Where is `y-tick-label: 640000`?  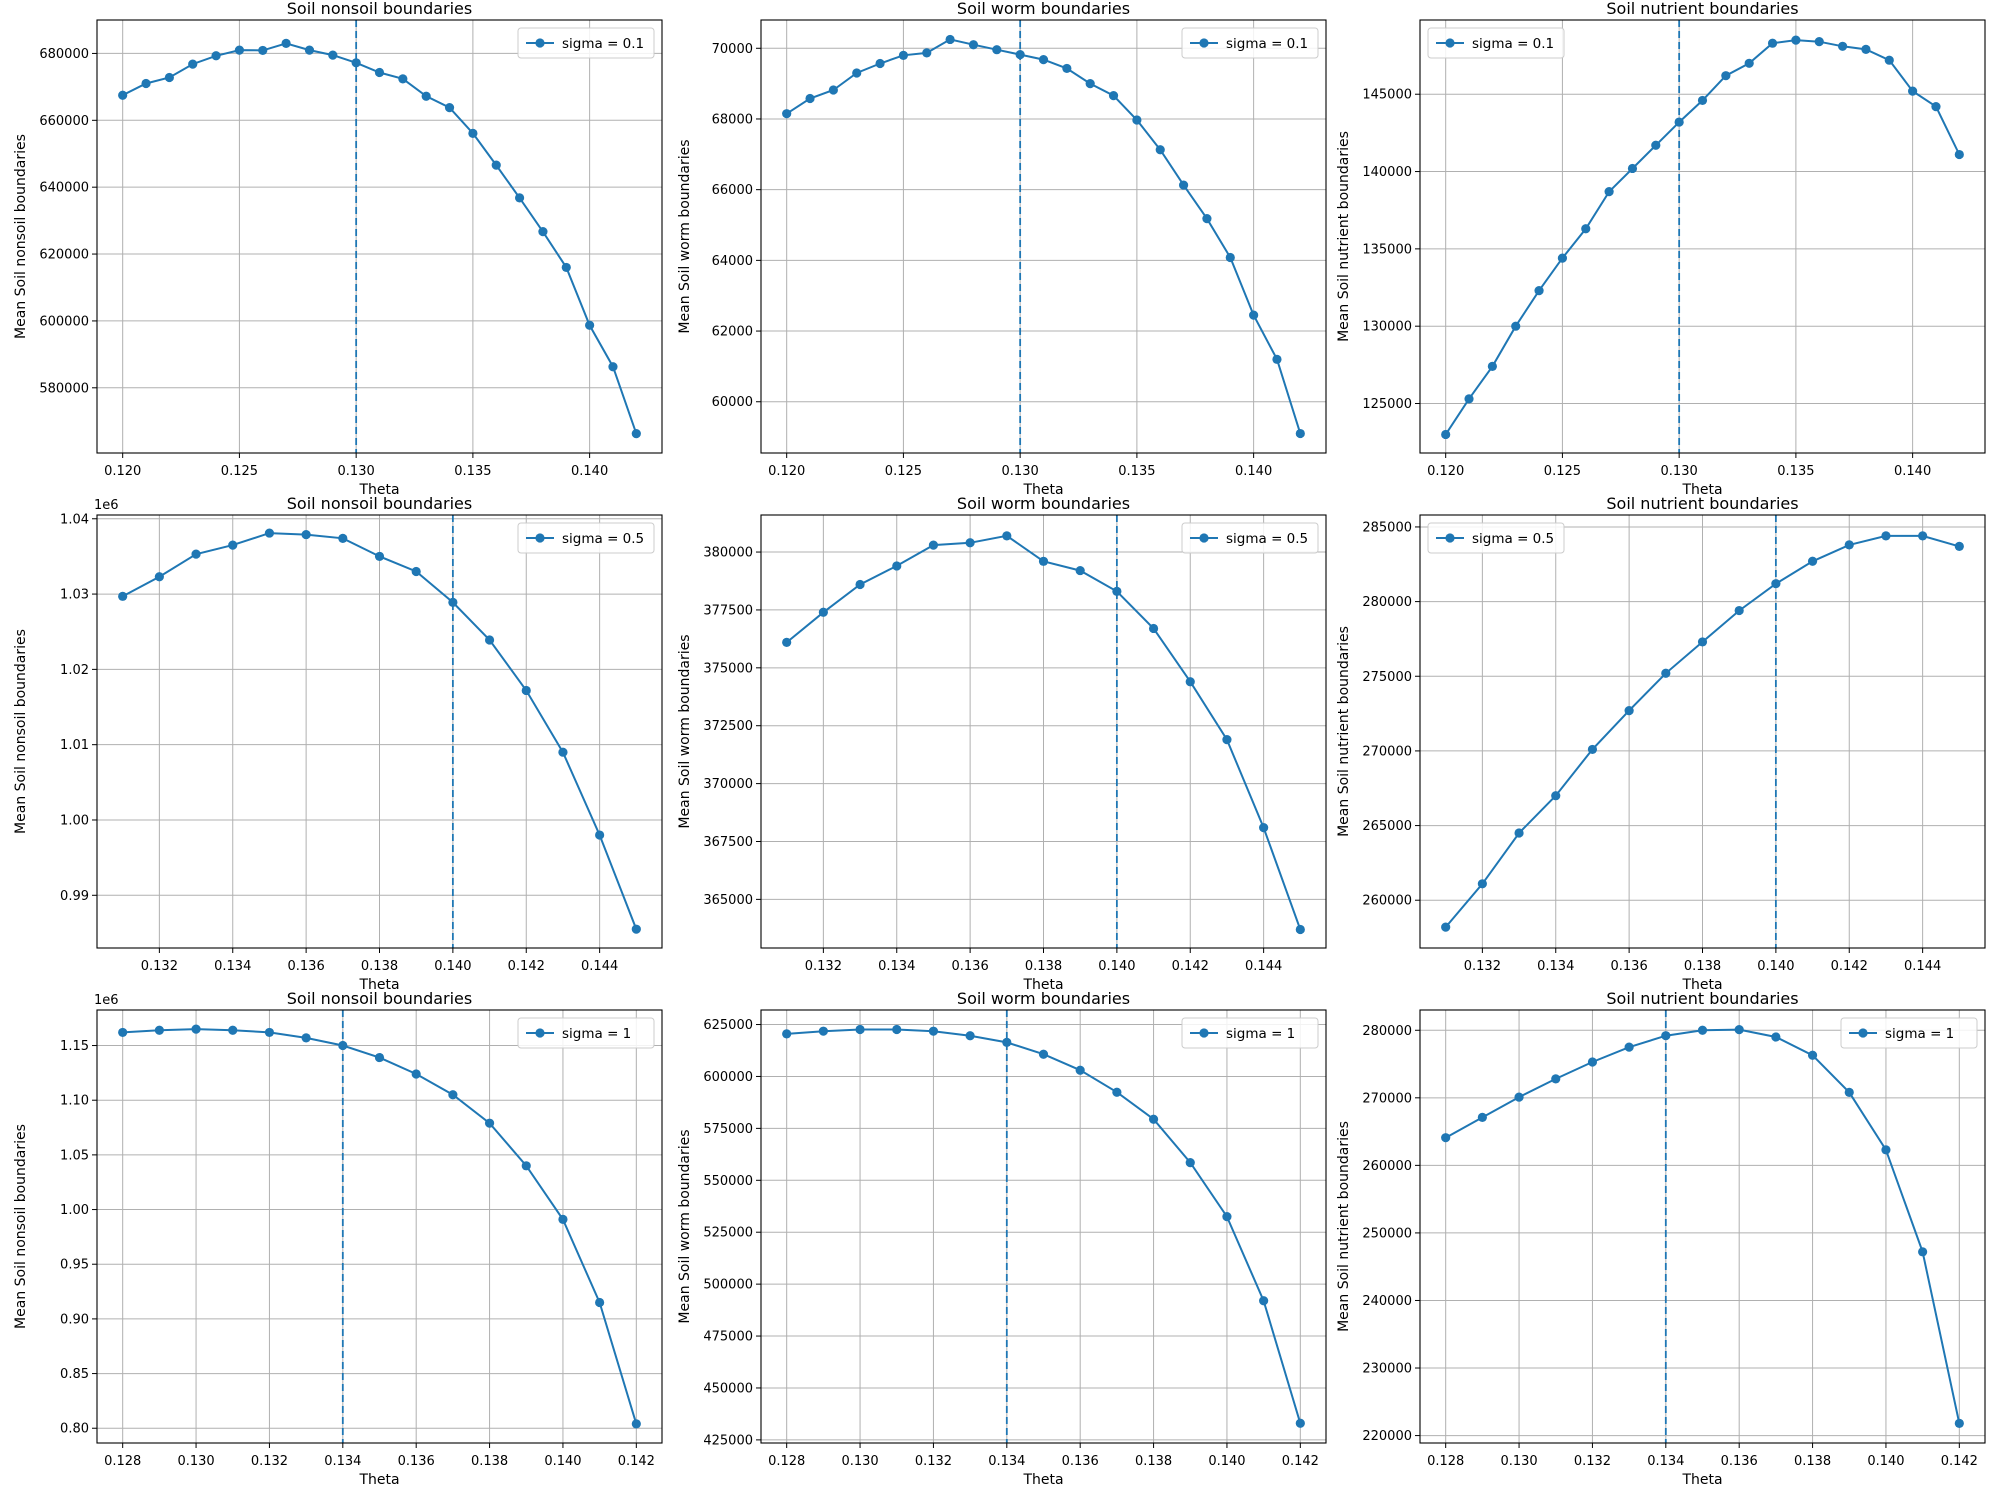
y-tick-label: 640000 is located at coordinates (64, 188).